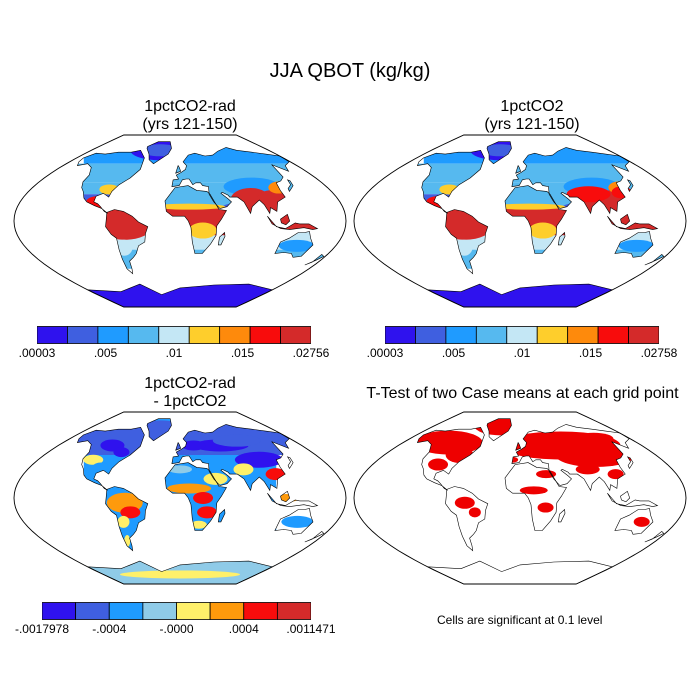 The width and height of the screenshot is (700, 700). What do you see at coordinates (350, 71) in the screenshot?
I see `figure-title: JJA QBOT (kg/kg)` at bounding box center [350, 71].